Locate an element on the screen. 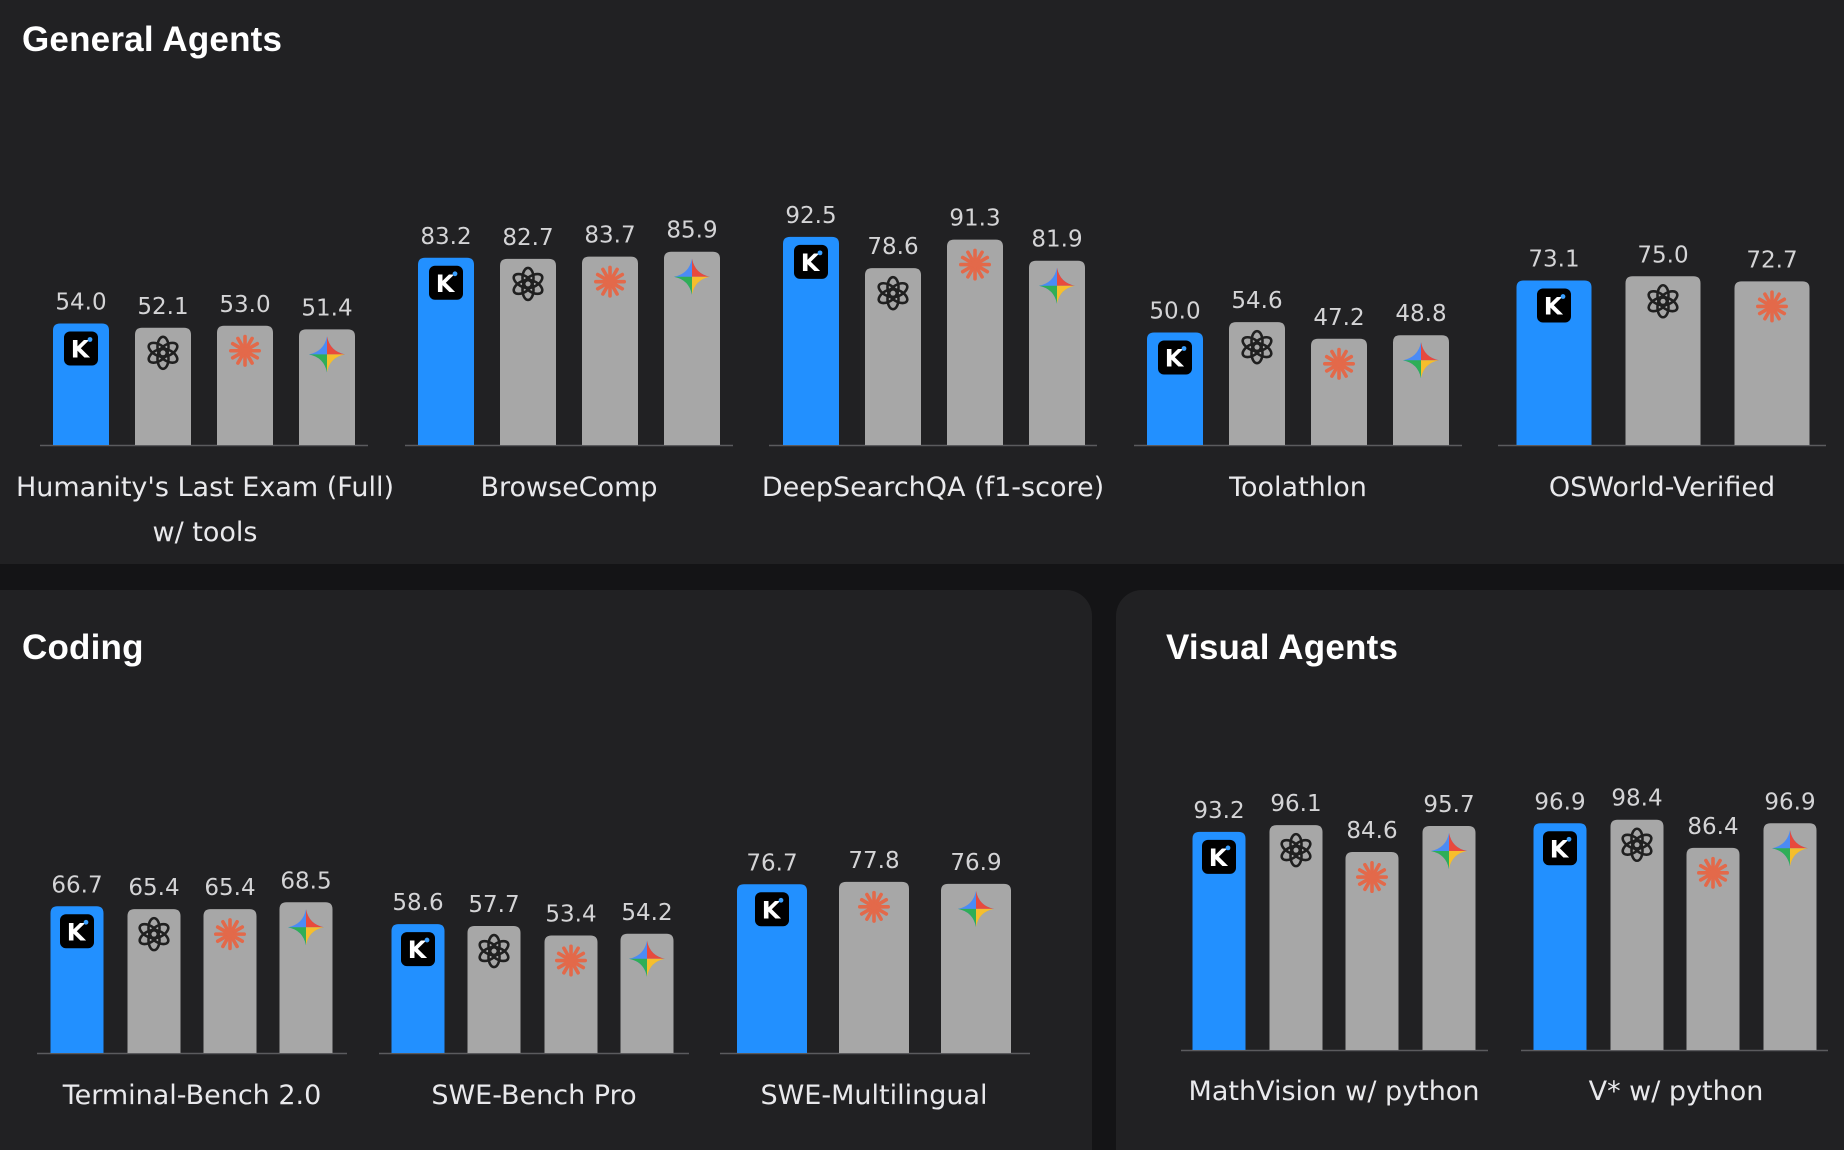 This screenshot has height=1150, width=1844. chart-title: BrowseComp is located at coordinates (568, 487).